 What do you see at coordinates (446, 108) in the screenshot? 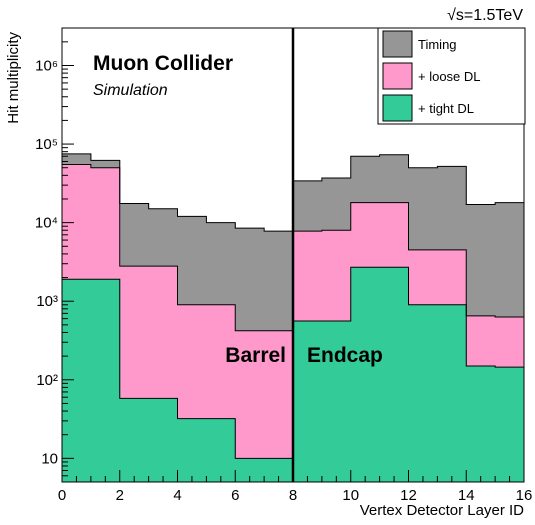
I see `legend-label-tight-dl: + tight DL` at bounding box center [446, 108].